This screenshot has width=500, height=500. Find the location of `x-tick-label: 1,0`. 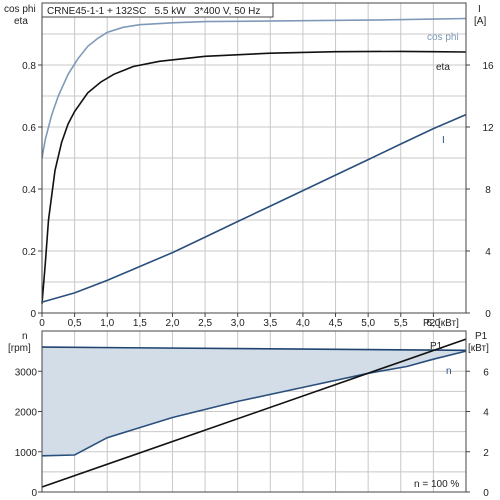

x-tick-label: 1,0 is located at coordinates (107, 323).